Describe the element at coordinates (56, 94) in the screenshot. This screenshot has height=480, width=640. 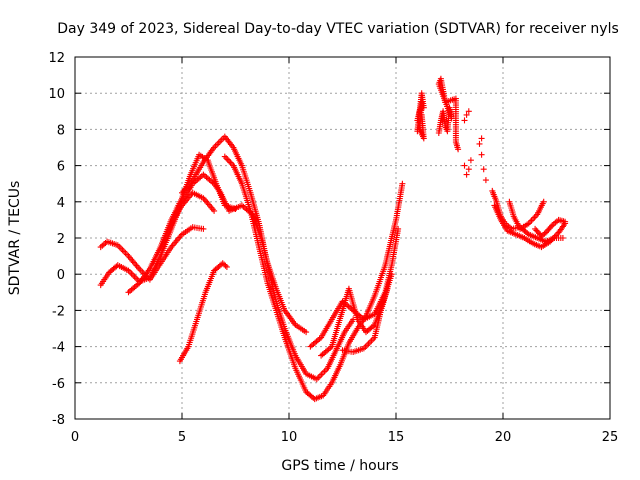
I see `y-tick-label: 10` at that location.